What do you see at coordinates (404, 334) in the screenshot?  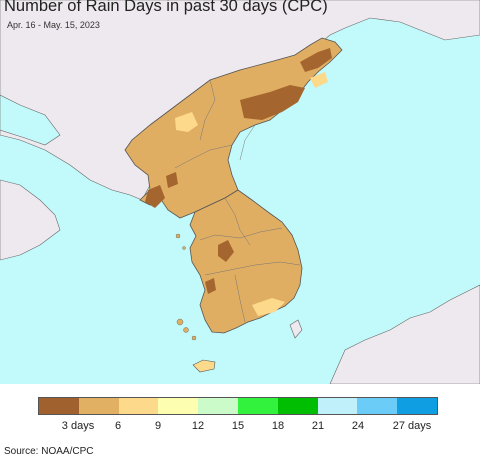 I see `japan-land` at bounding box center [404, 334].